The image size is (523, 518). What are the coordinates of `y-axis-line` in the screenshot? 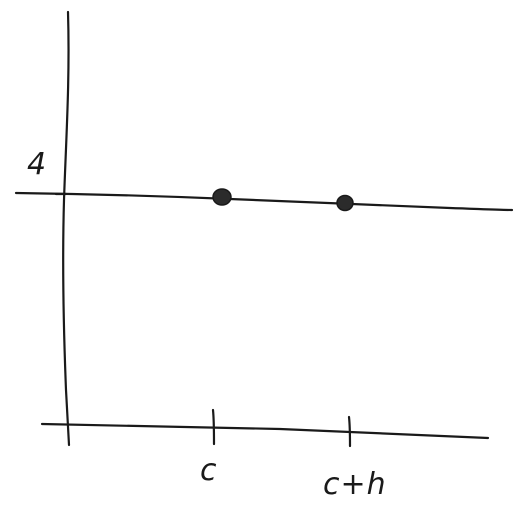 It's located at (66, 228).